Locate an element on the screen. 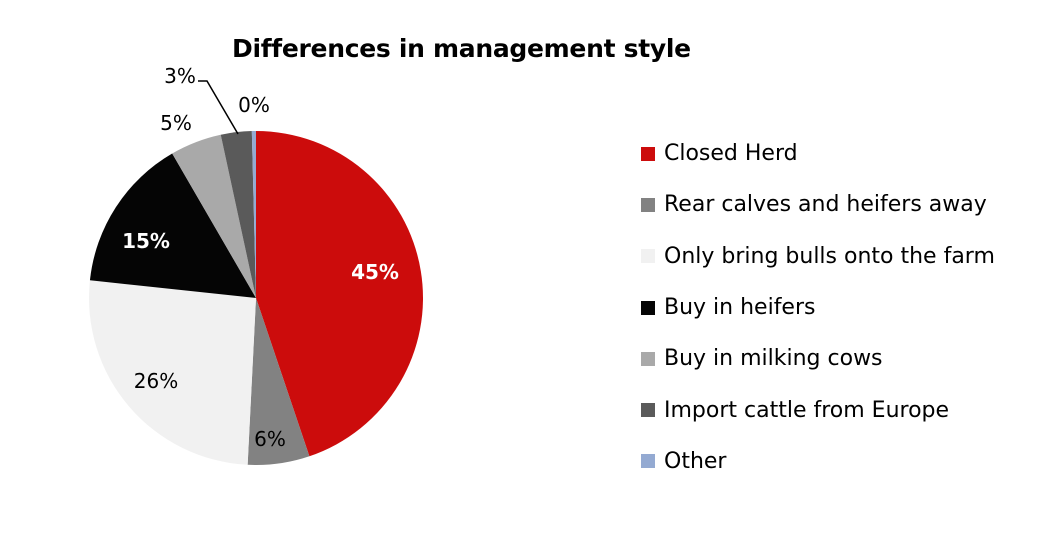 The width and height of the screenshot is (1055, 538). legend-item: Other is located at coordinates (818, 461).